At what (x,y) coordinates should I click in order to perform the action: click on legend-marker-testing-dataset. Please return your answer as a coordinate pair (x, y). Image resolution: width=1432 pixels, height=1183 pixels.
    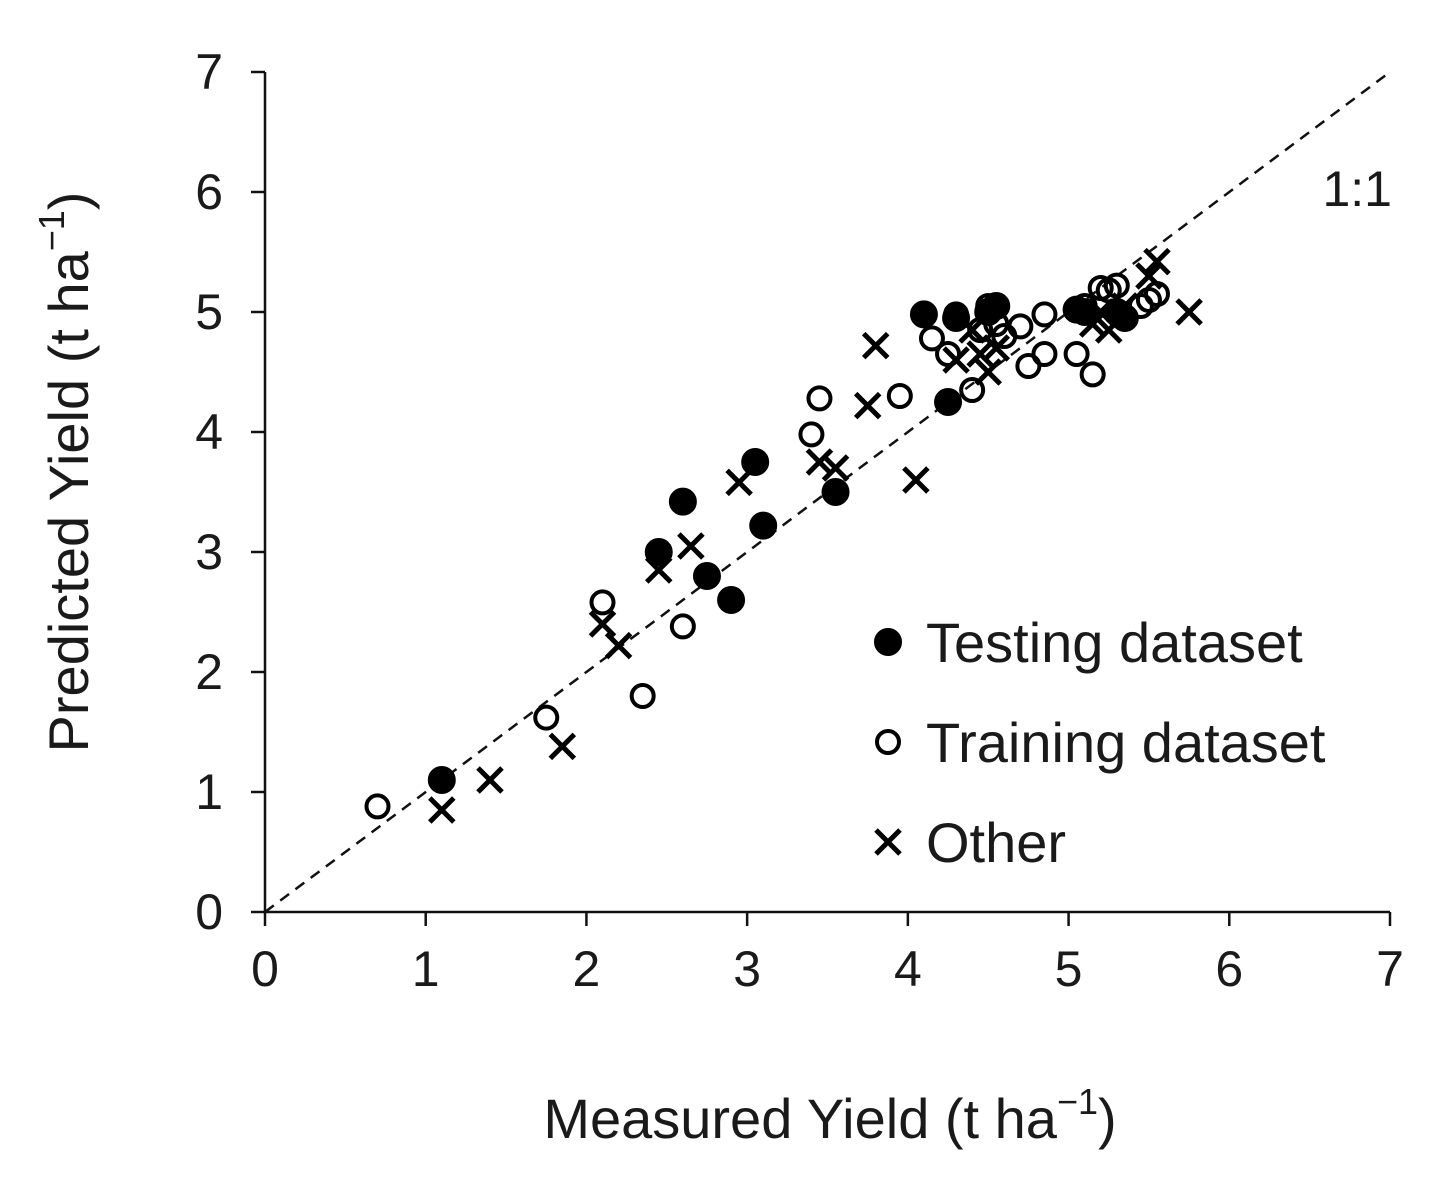
    Looking at the image, I should click on (888, 642).